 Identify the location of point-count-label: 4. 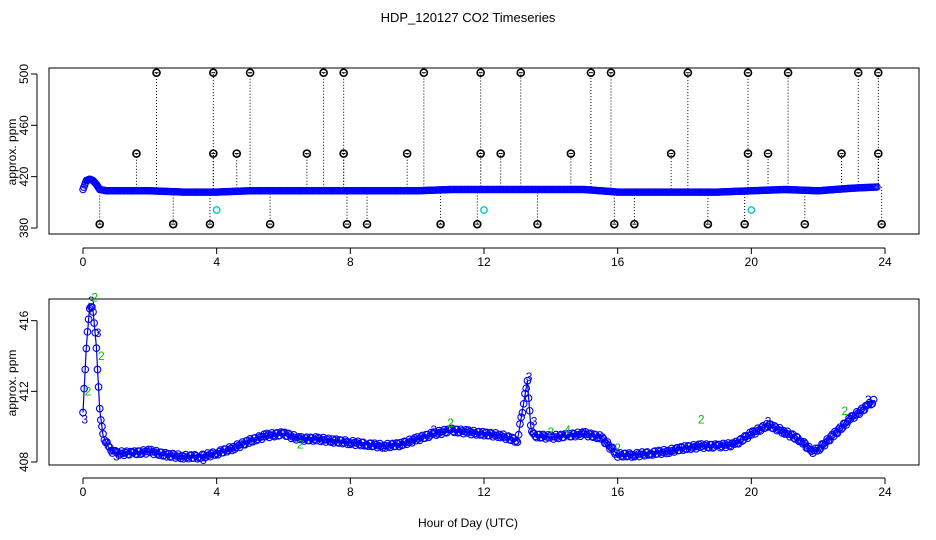
(567, 430).